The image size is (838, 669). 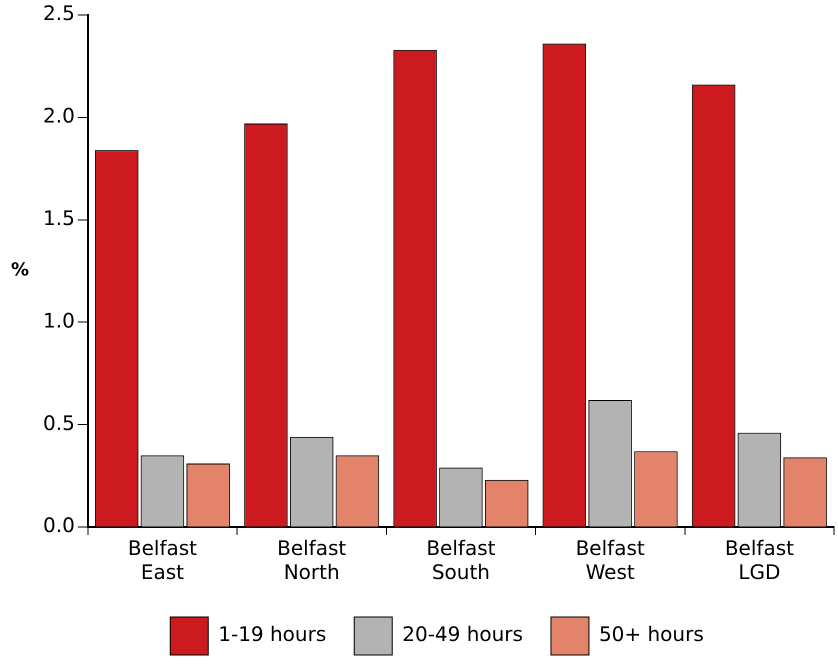 I want to click on x-tick-label: Belfast South, so click(x=461, y=560).